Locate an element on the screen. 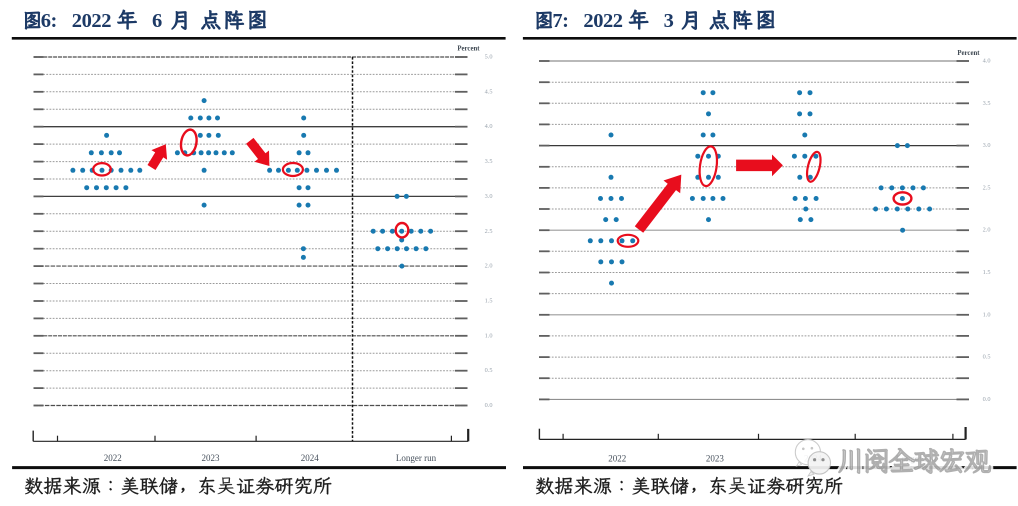  svg-text: 6 is located at coordinates (157, 21).